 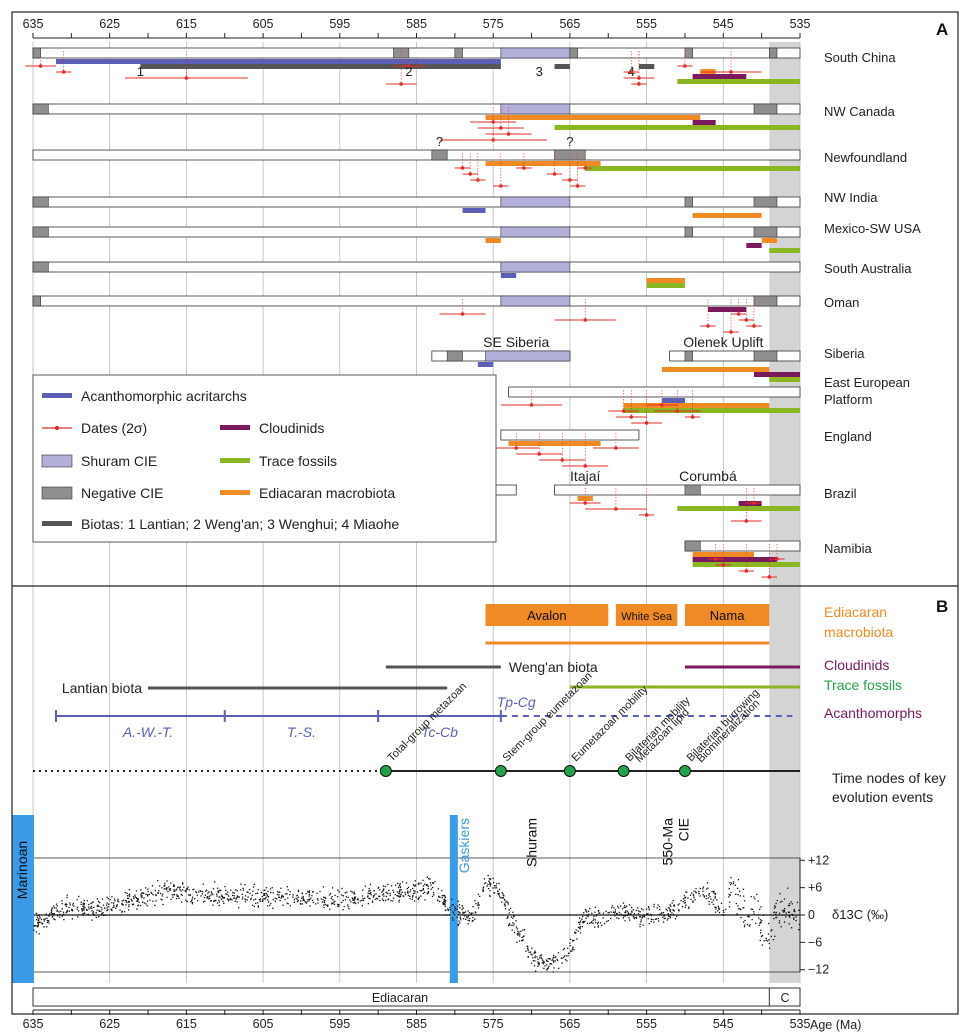 What do you see at coordinates (860, 57) in the screenshot?
I see `region-label: South China` at bounding box center [860, 57].